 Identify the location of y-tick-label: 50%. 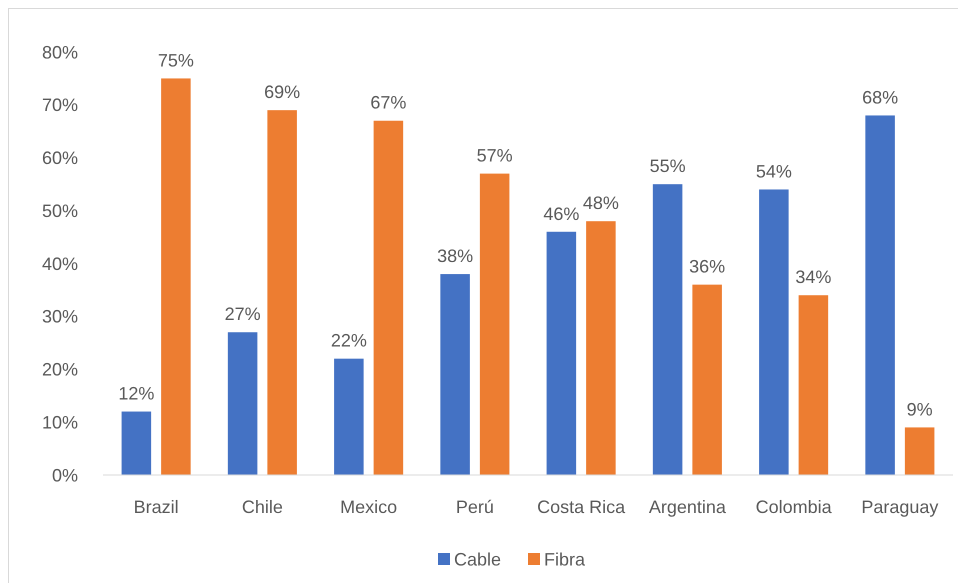
(60, 210).